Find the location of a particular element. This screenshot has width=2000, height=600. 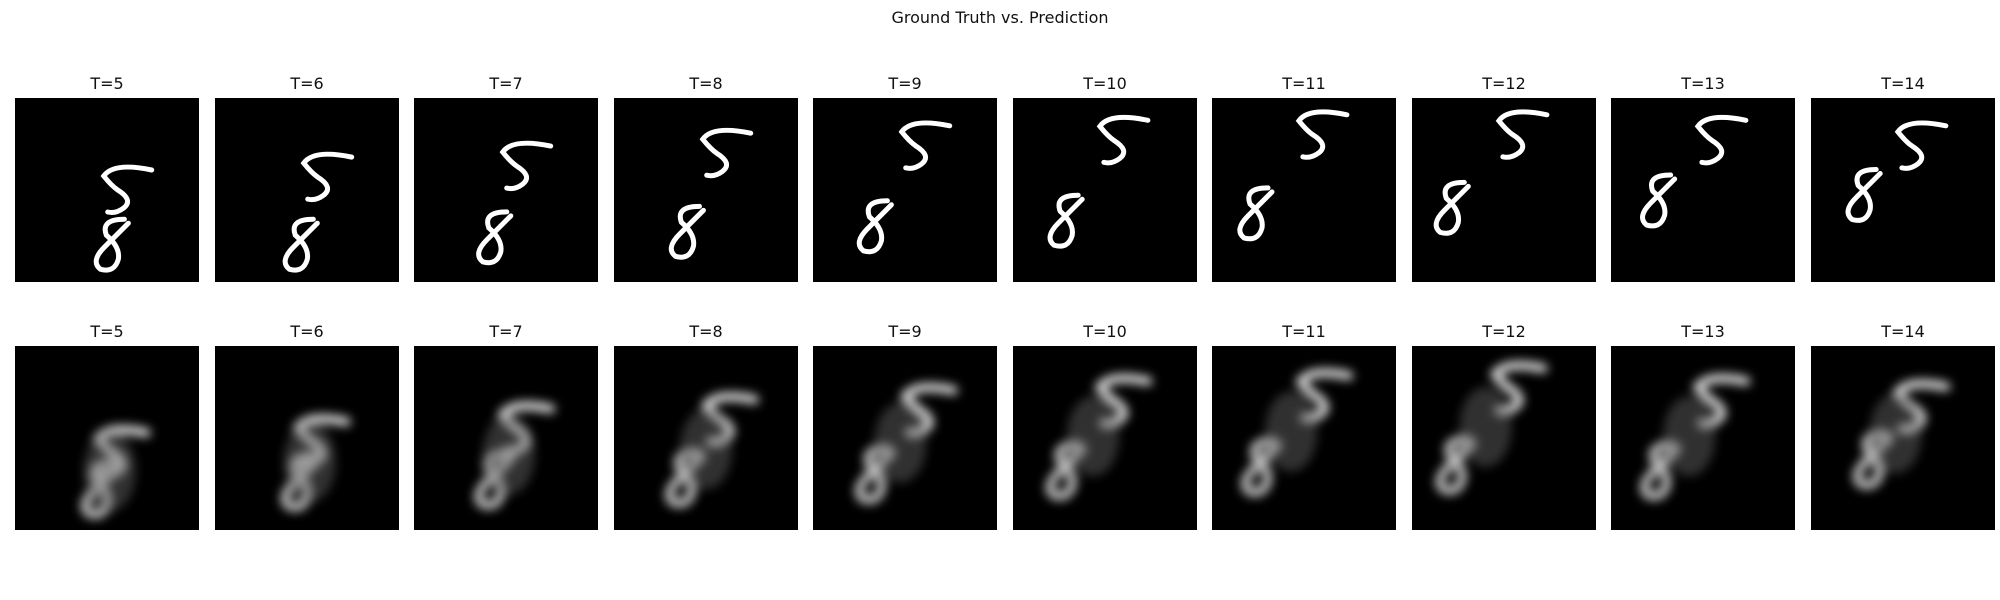

prediction-panel: T=10 is located at coordinates (1105, 442).